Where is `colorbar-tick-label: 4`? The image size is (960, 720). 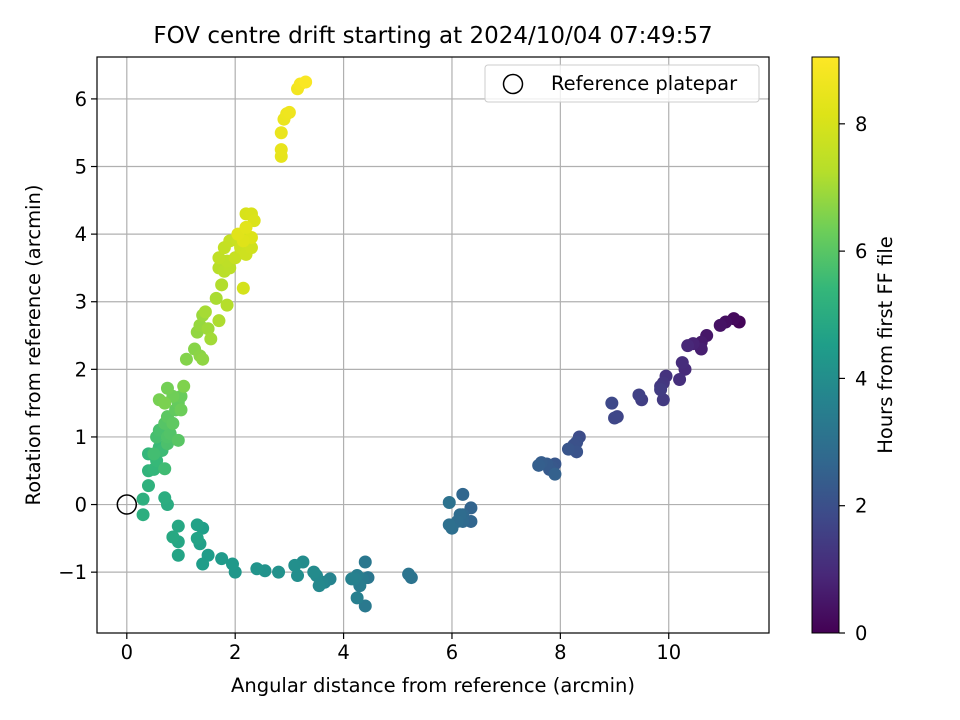 colorbar-tick-label: 4 is located at coordinates (861, 378).